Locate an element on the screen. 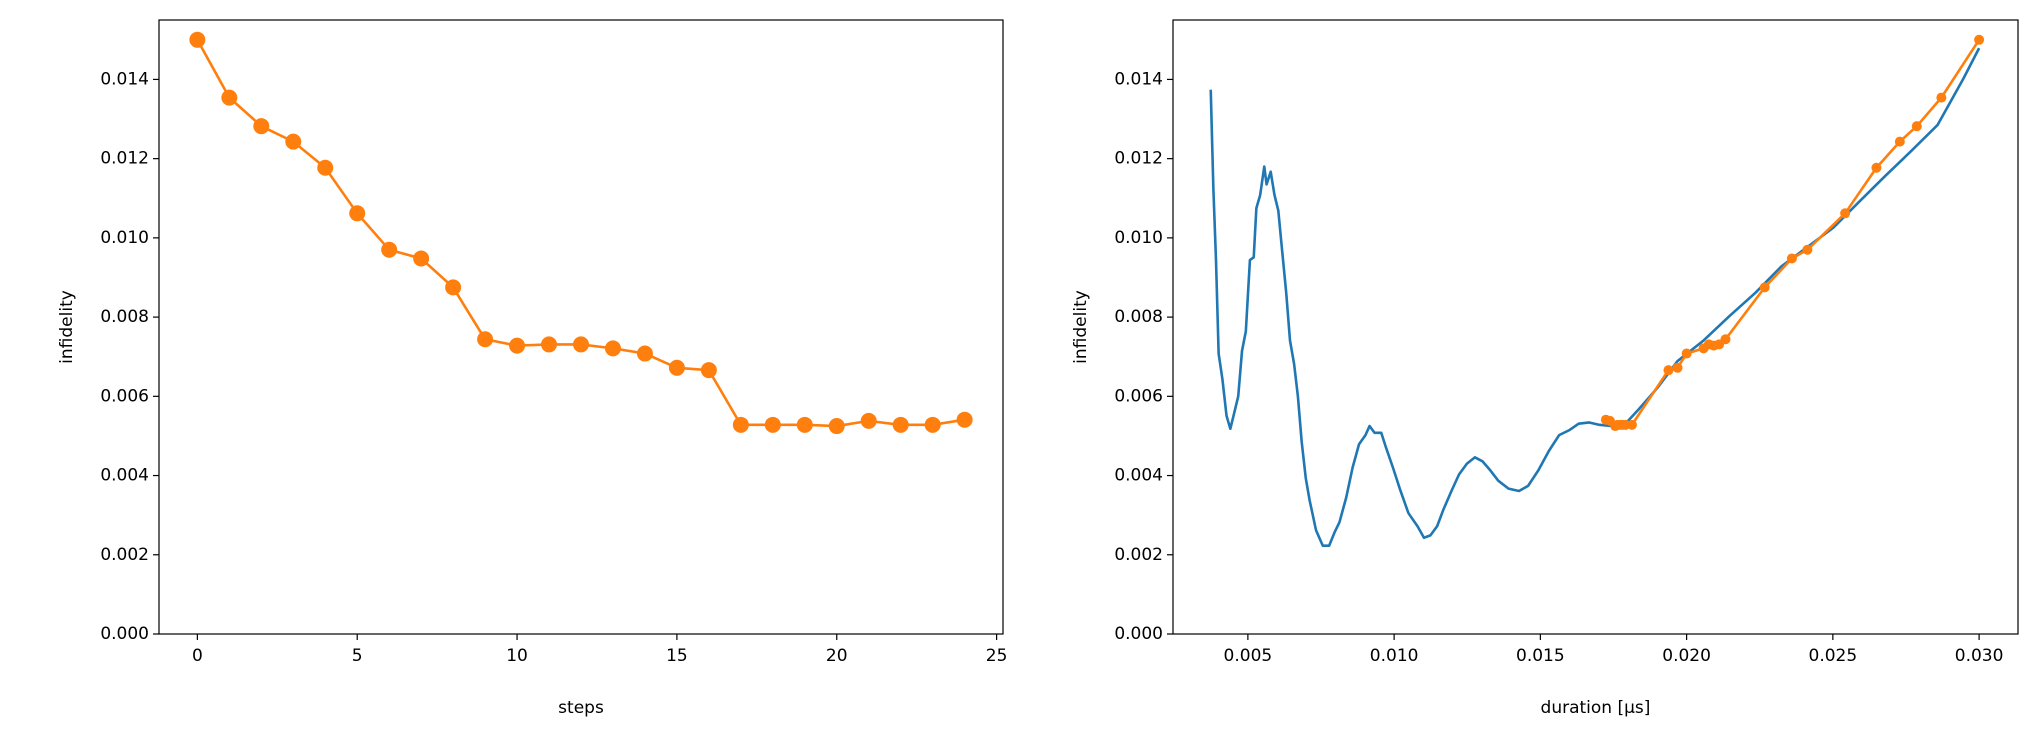  x-tick-label: 20 is located at coordinates (837, 656).